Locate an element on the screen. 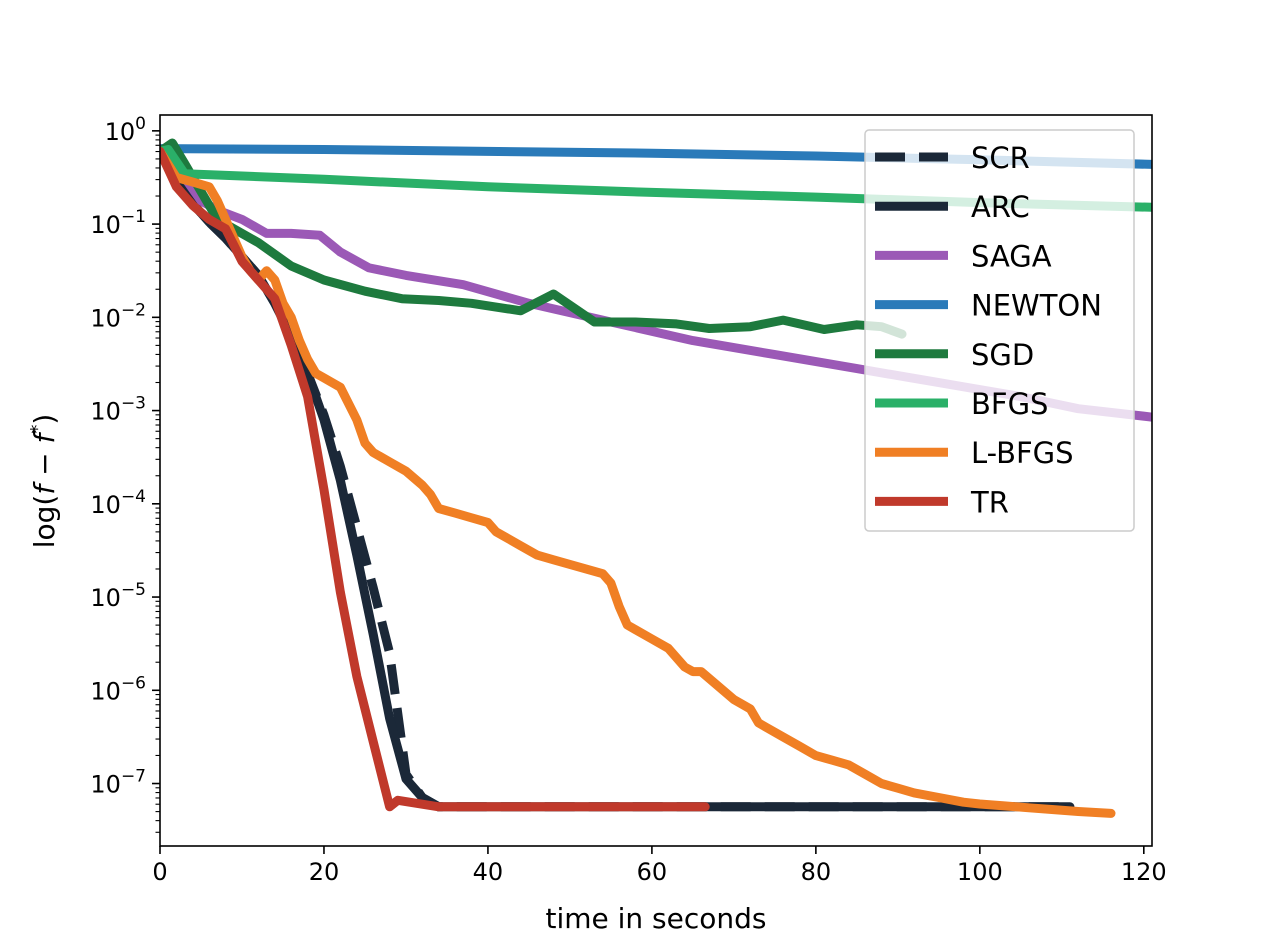 Image resolution: width=1280 pixels, height=952 pixels. legend-label-sgd: SGD is located at coordinates (1002, 355).